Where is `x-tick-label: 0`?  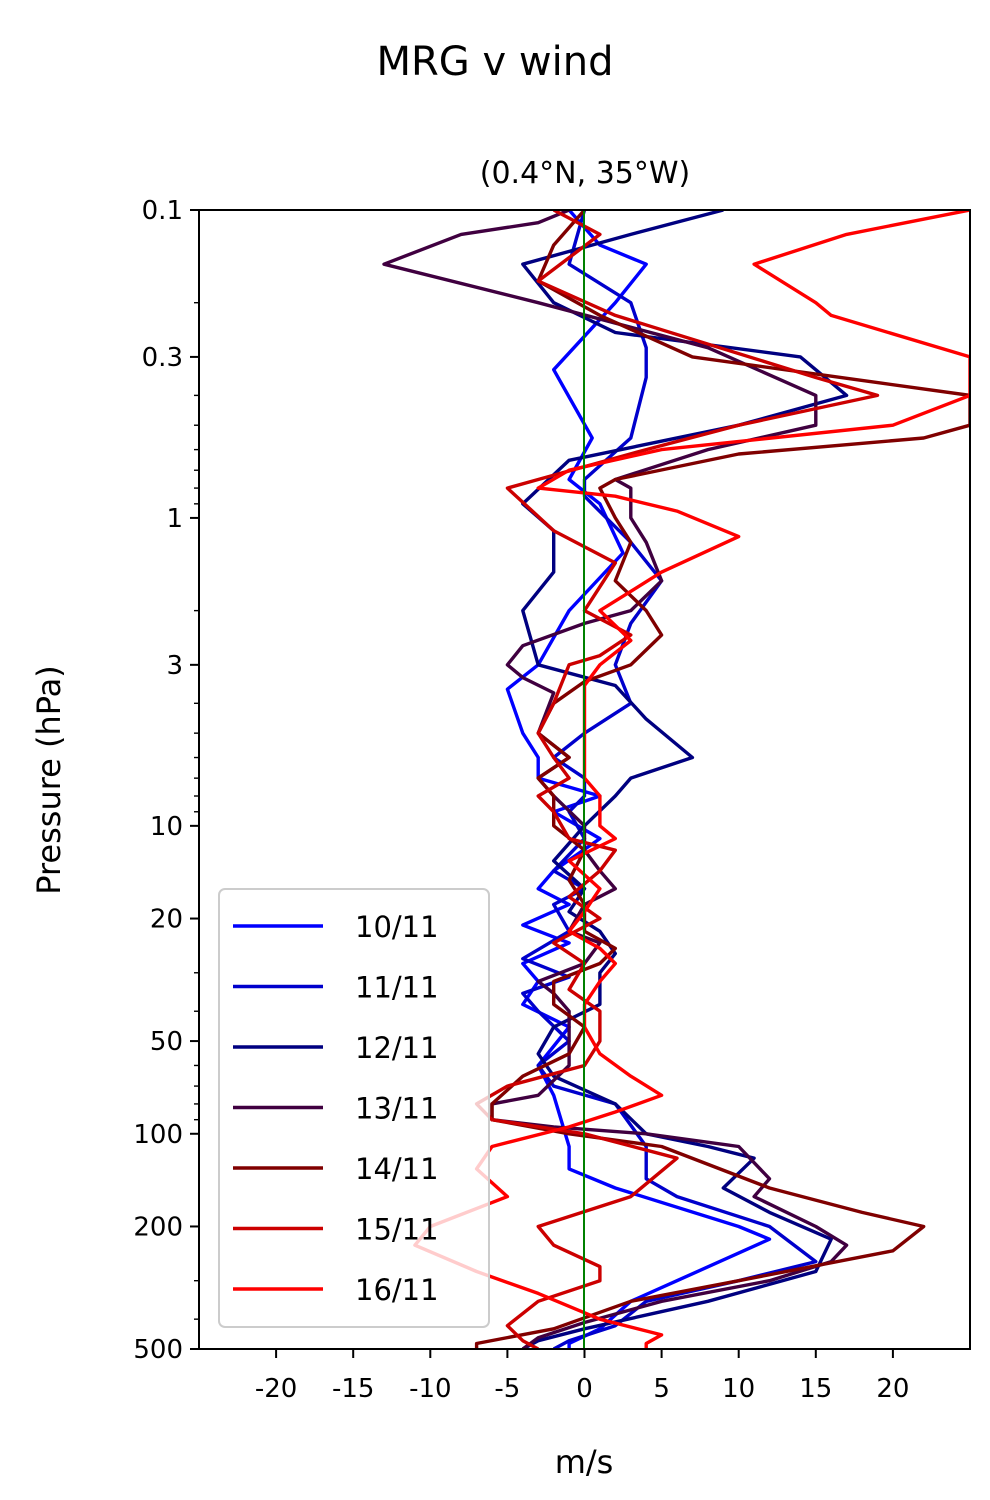
x-tick-label: 0 is located at coordinates (584, 1389).